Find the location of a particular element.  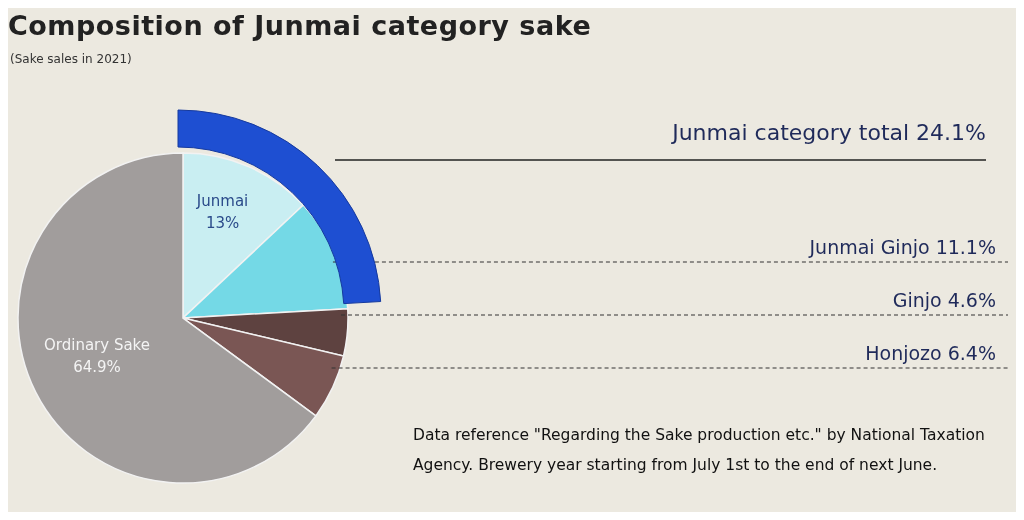

chart-title: Composition of Junmai category sake is located at coordinates (300, 25).